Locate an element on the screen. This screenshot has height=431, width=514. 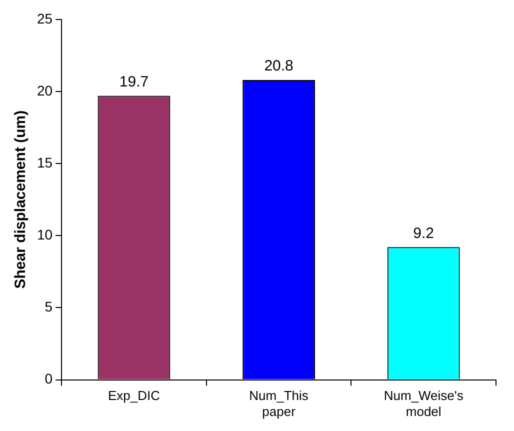
y-tick-label: 10 is located at coordinates (44, 234).